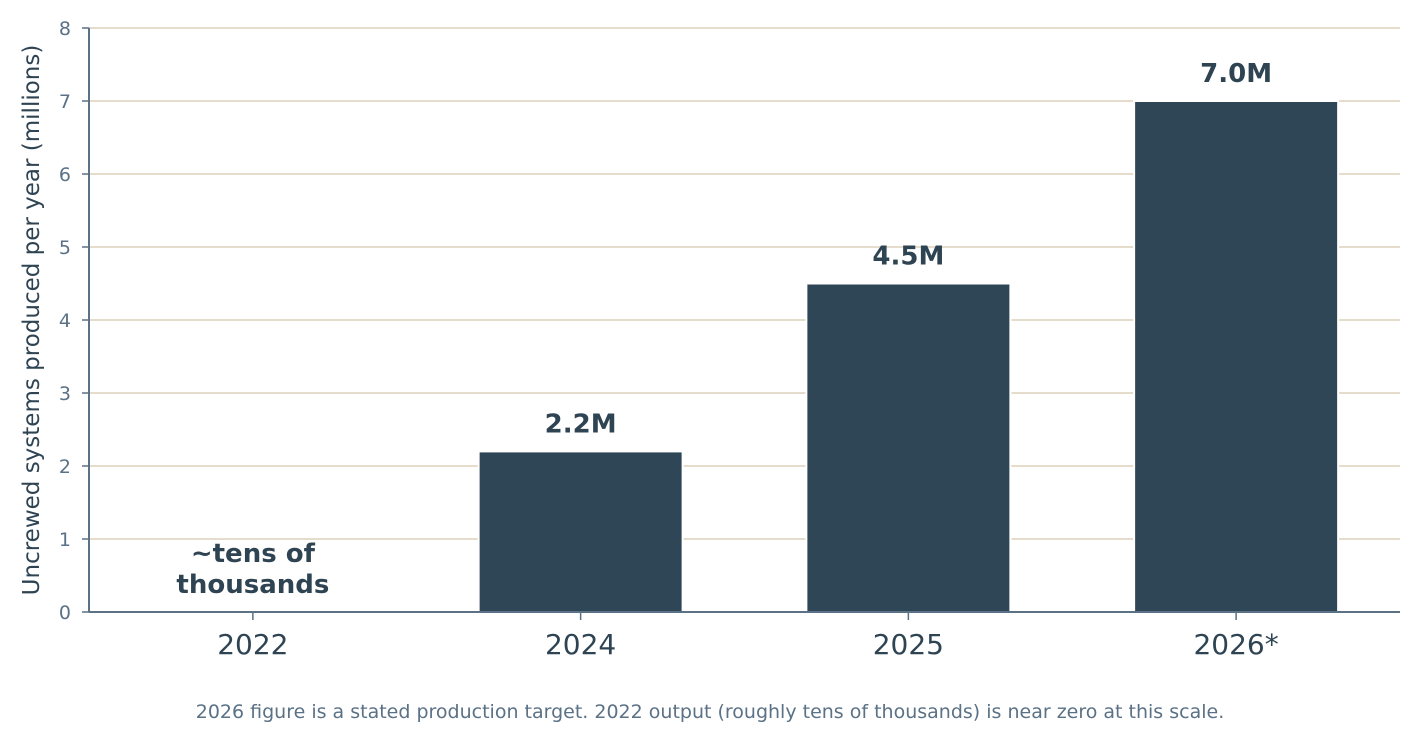  What do you see at coordinates (908, 644) in the screenshot?
I see `x-tick-label: 2025` at bounding box center [908, 644].